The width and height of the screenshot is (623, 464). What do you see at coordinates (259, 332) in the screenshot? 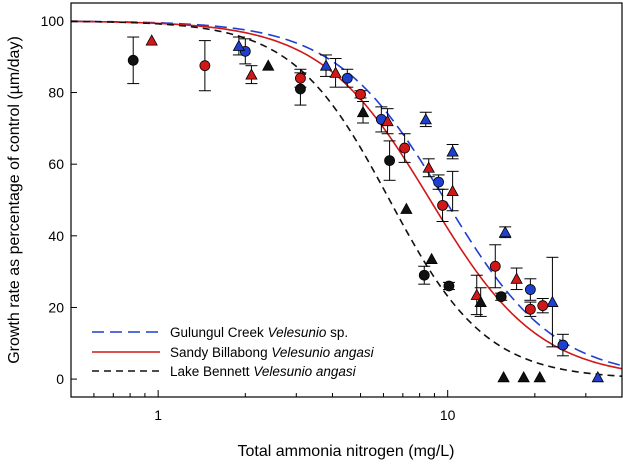
I see `legend-label-gulungul: Gulungul Creek Velesunio sp.` at bounding box center [259, 332].